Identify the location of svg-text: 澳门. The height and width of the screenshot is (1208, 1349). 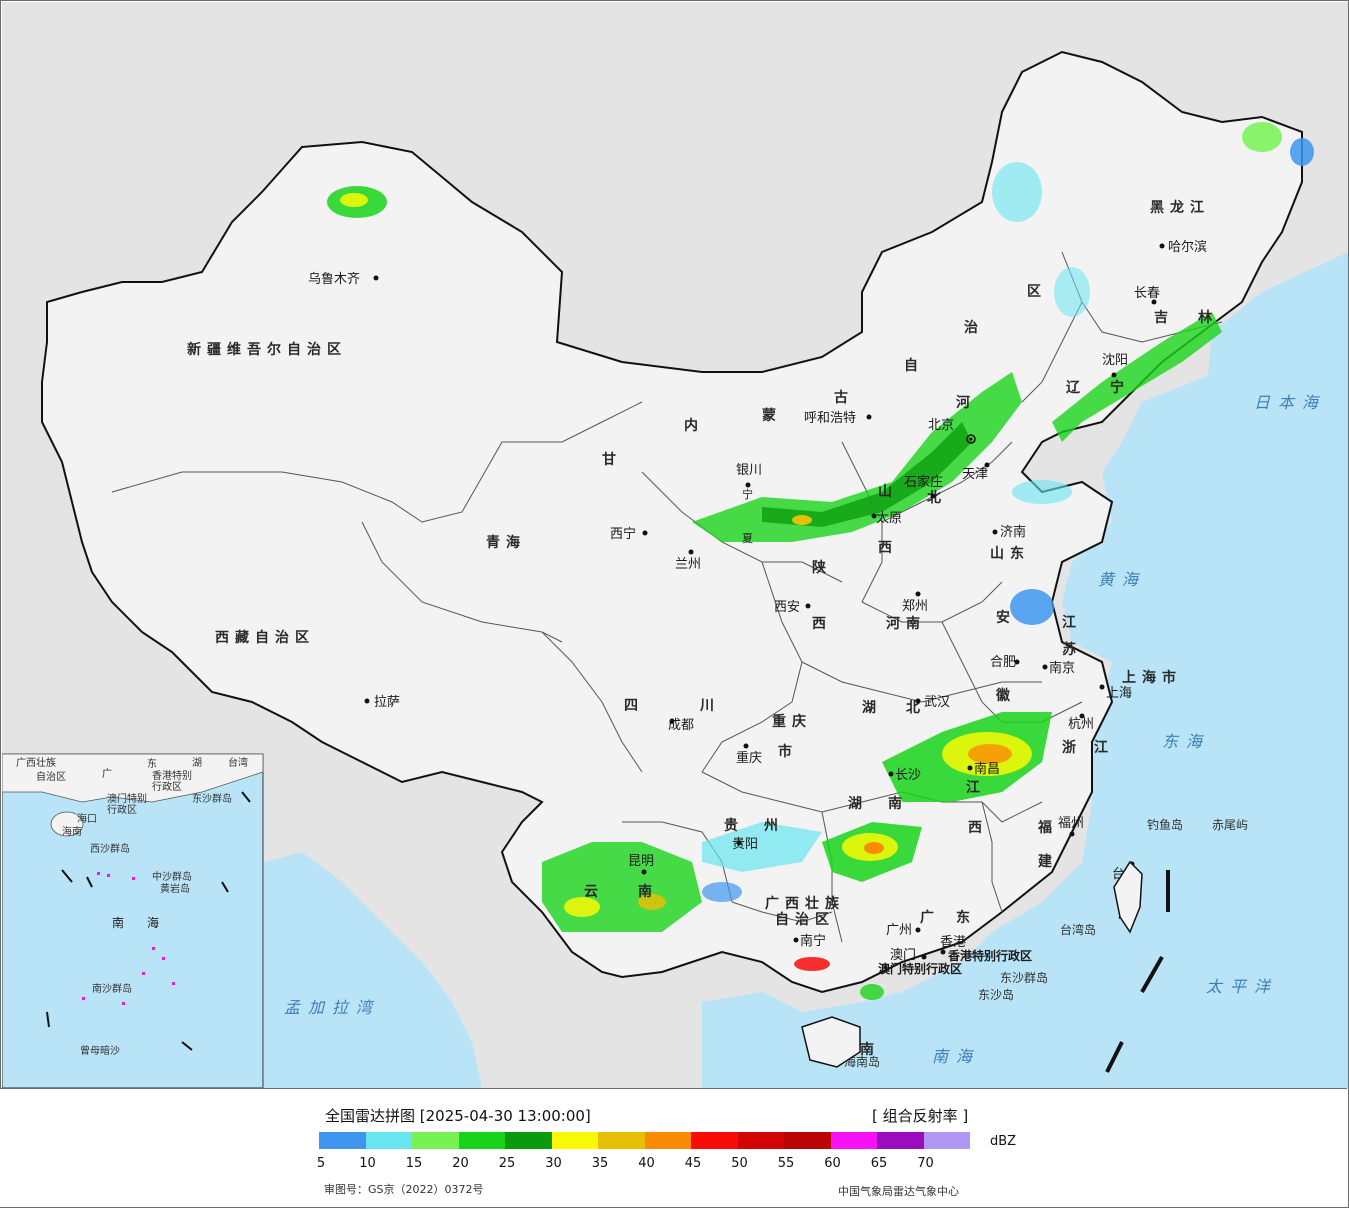
(903, 955).